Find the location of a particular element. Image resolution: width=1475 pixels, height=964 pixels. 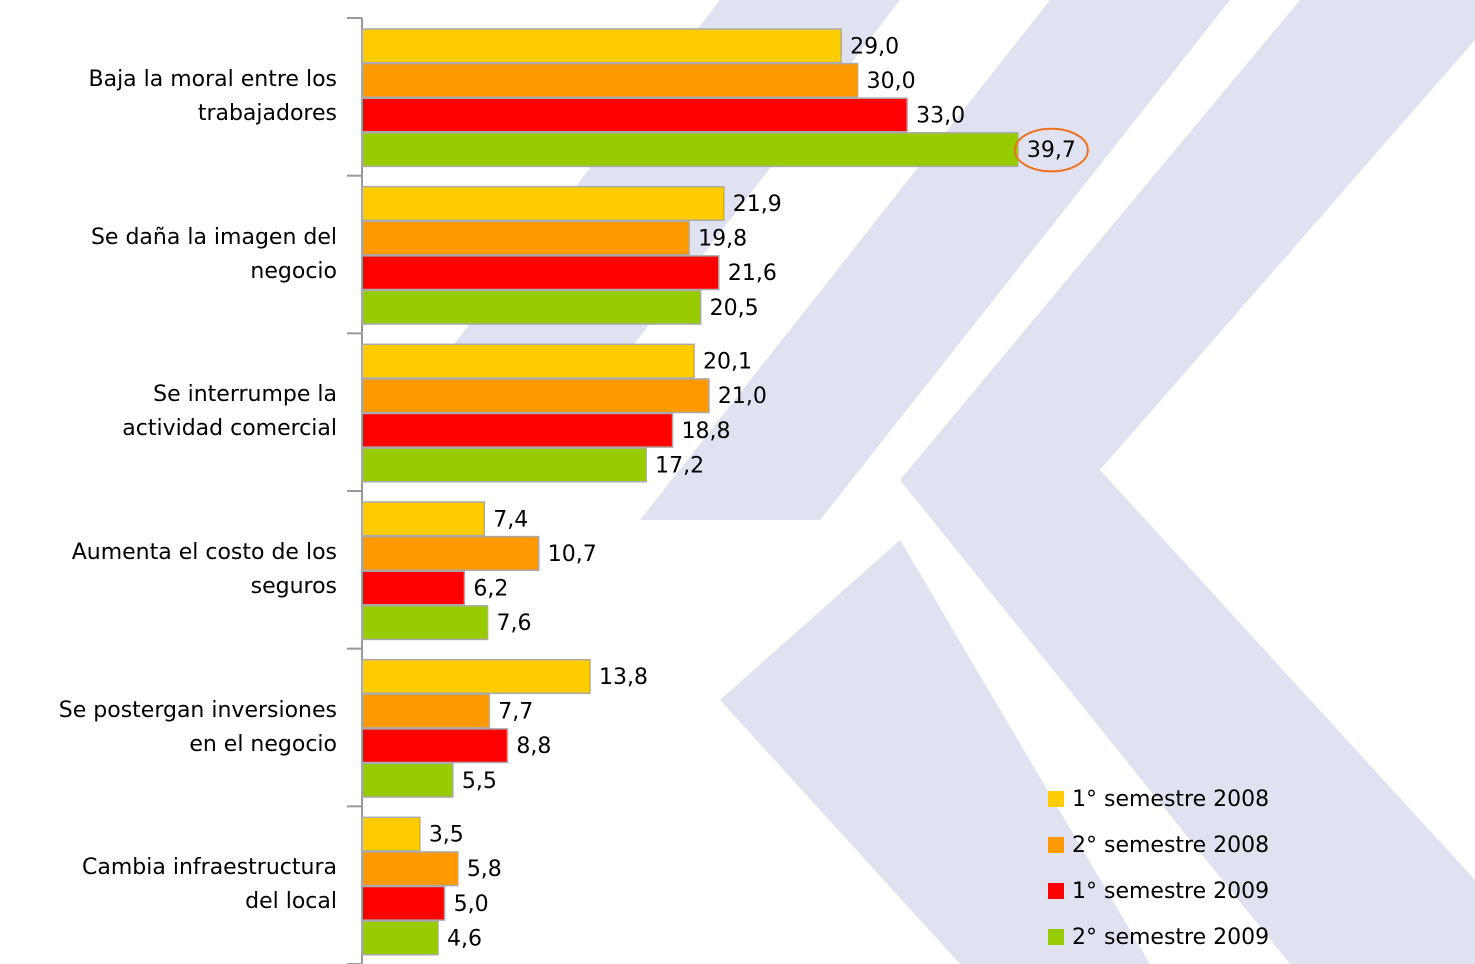

value-label: 5,5 is located at coordinates (479, 781).